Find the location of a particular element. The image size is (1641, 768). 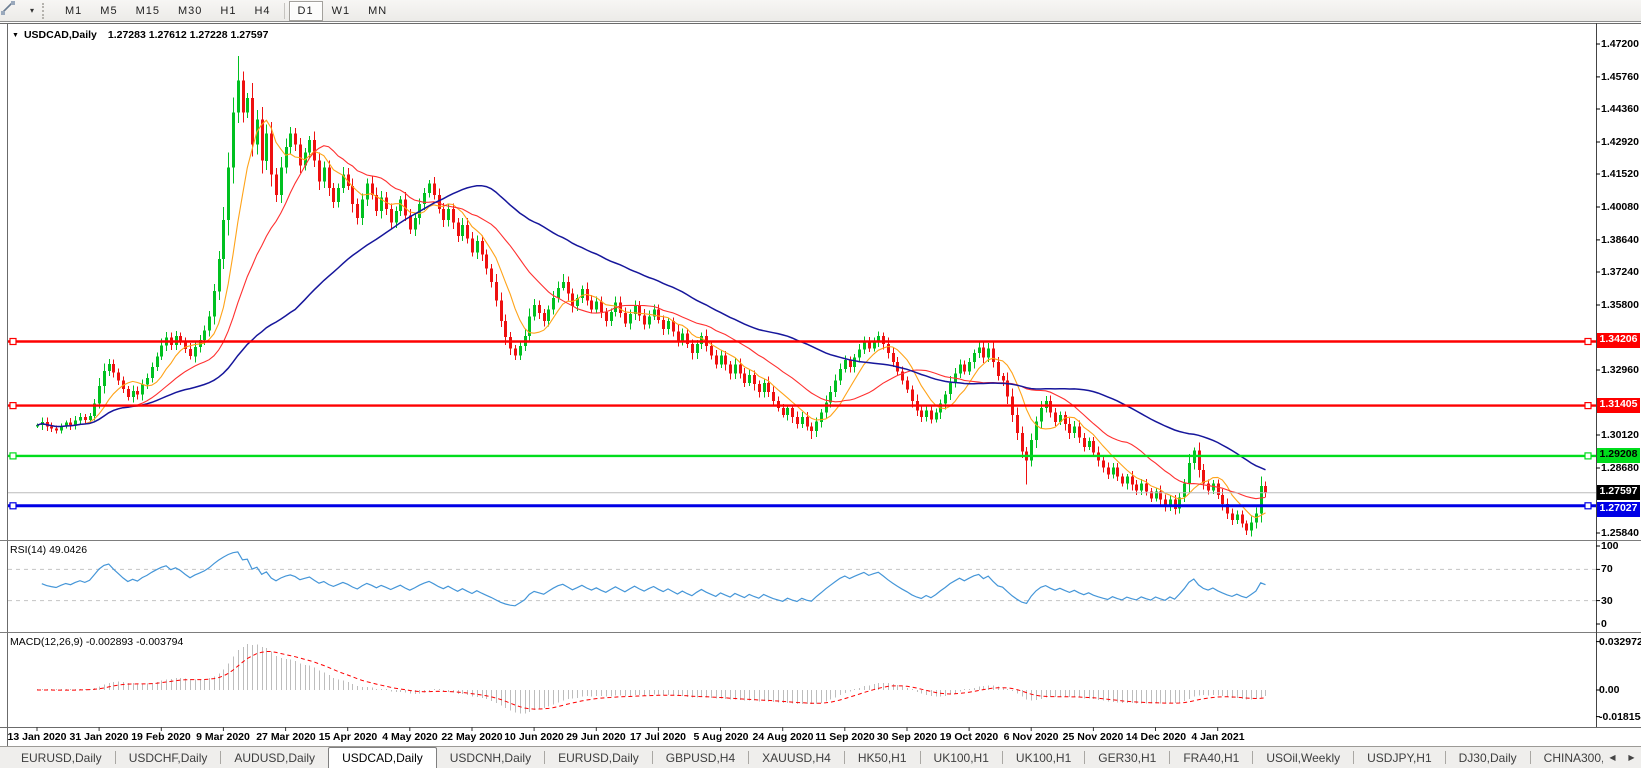

date-axis-label: 11 Sep 2020 is located at coordinates (845, 737).